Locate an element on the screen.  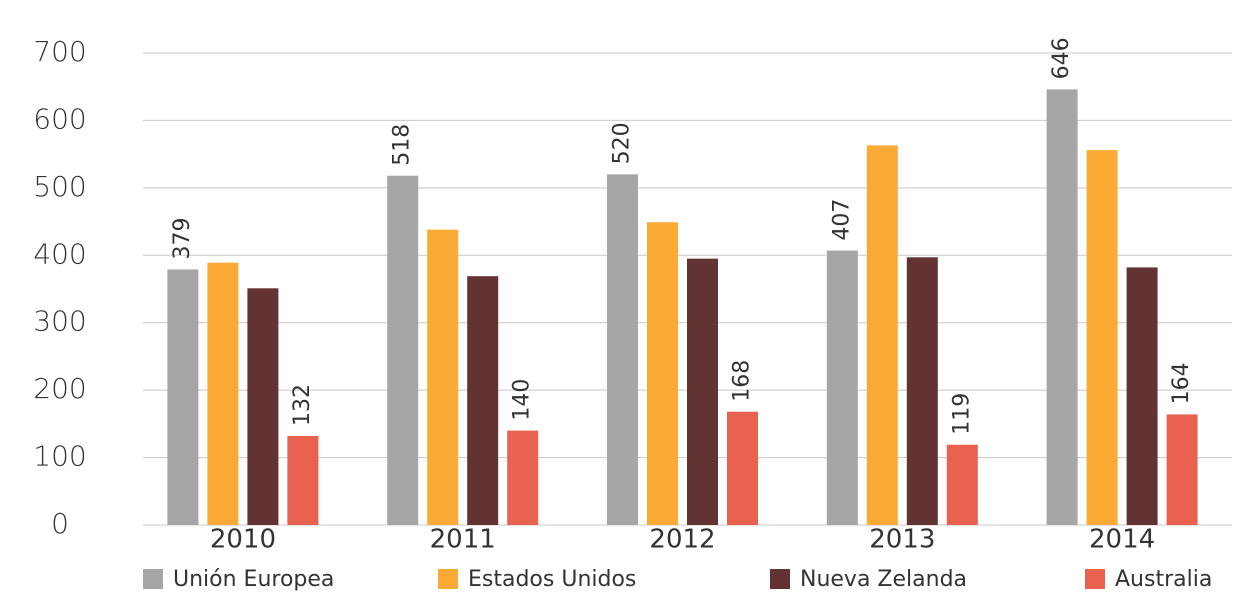
y-tick-label: 200 is located at coordinates (59, 388).